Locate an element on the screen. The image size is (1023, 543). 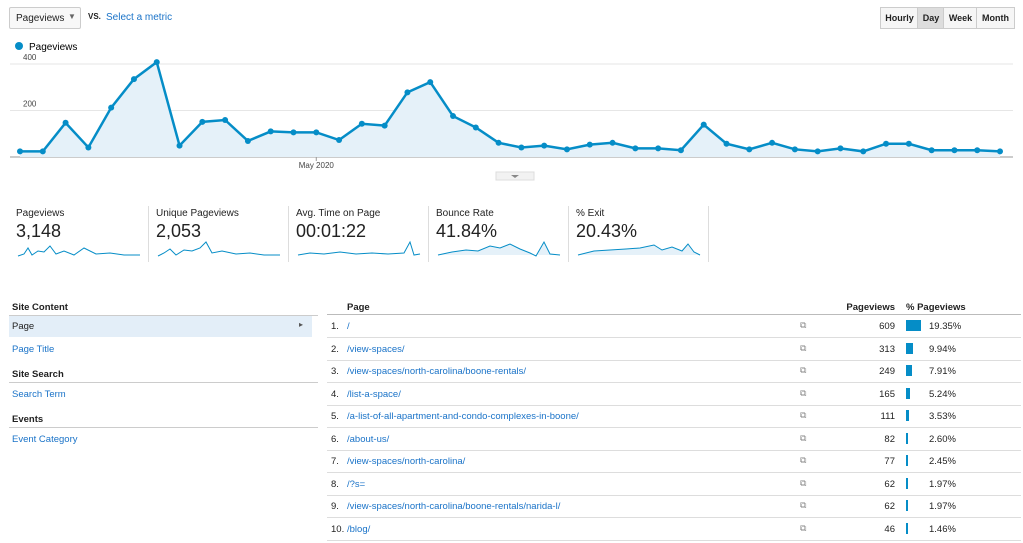
scorecard-label: Pageviews is located at coordinates (40, 213).